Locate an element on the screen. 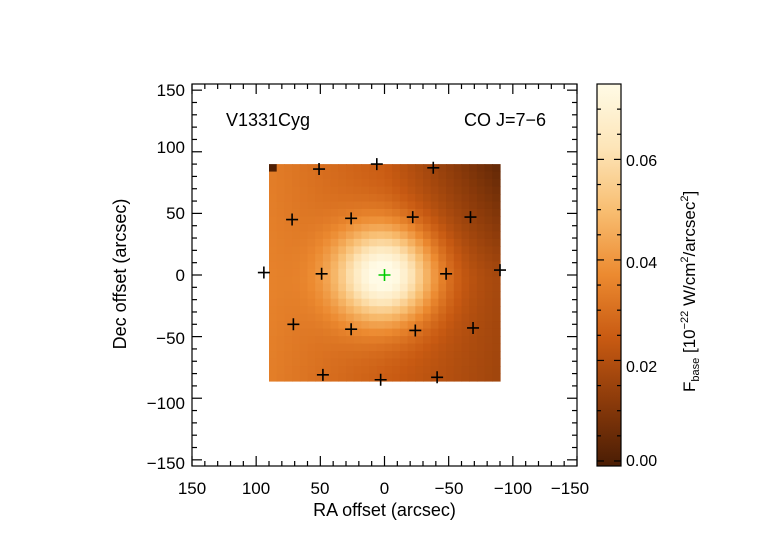  cb-tick-label-0: 0.00 is located at coordinates (641, 461).